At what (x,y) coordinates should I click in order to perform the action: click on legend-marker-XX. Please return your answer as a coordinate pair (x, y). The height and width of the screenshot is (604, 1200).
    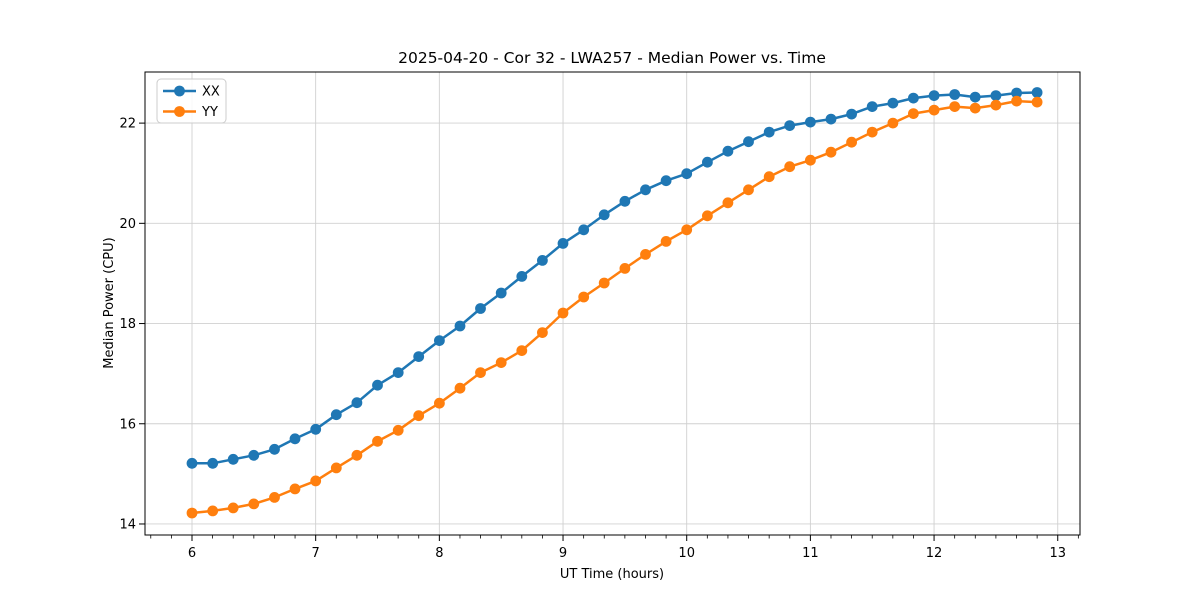
    Looking at the image, I should click on (179, 91).